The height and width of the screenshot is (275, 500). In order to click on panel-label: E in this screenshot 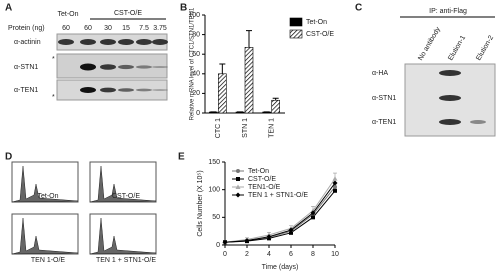, I will do `click(181, 157)`.